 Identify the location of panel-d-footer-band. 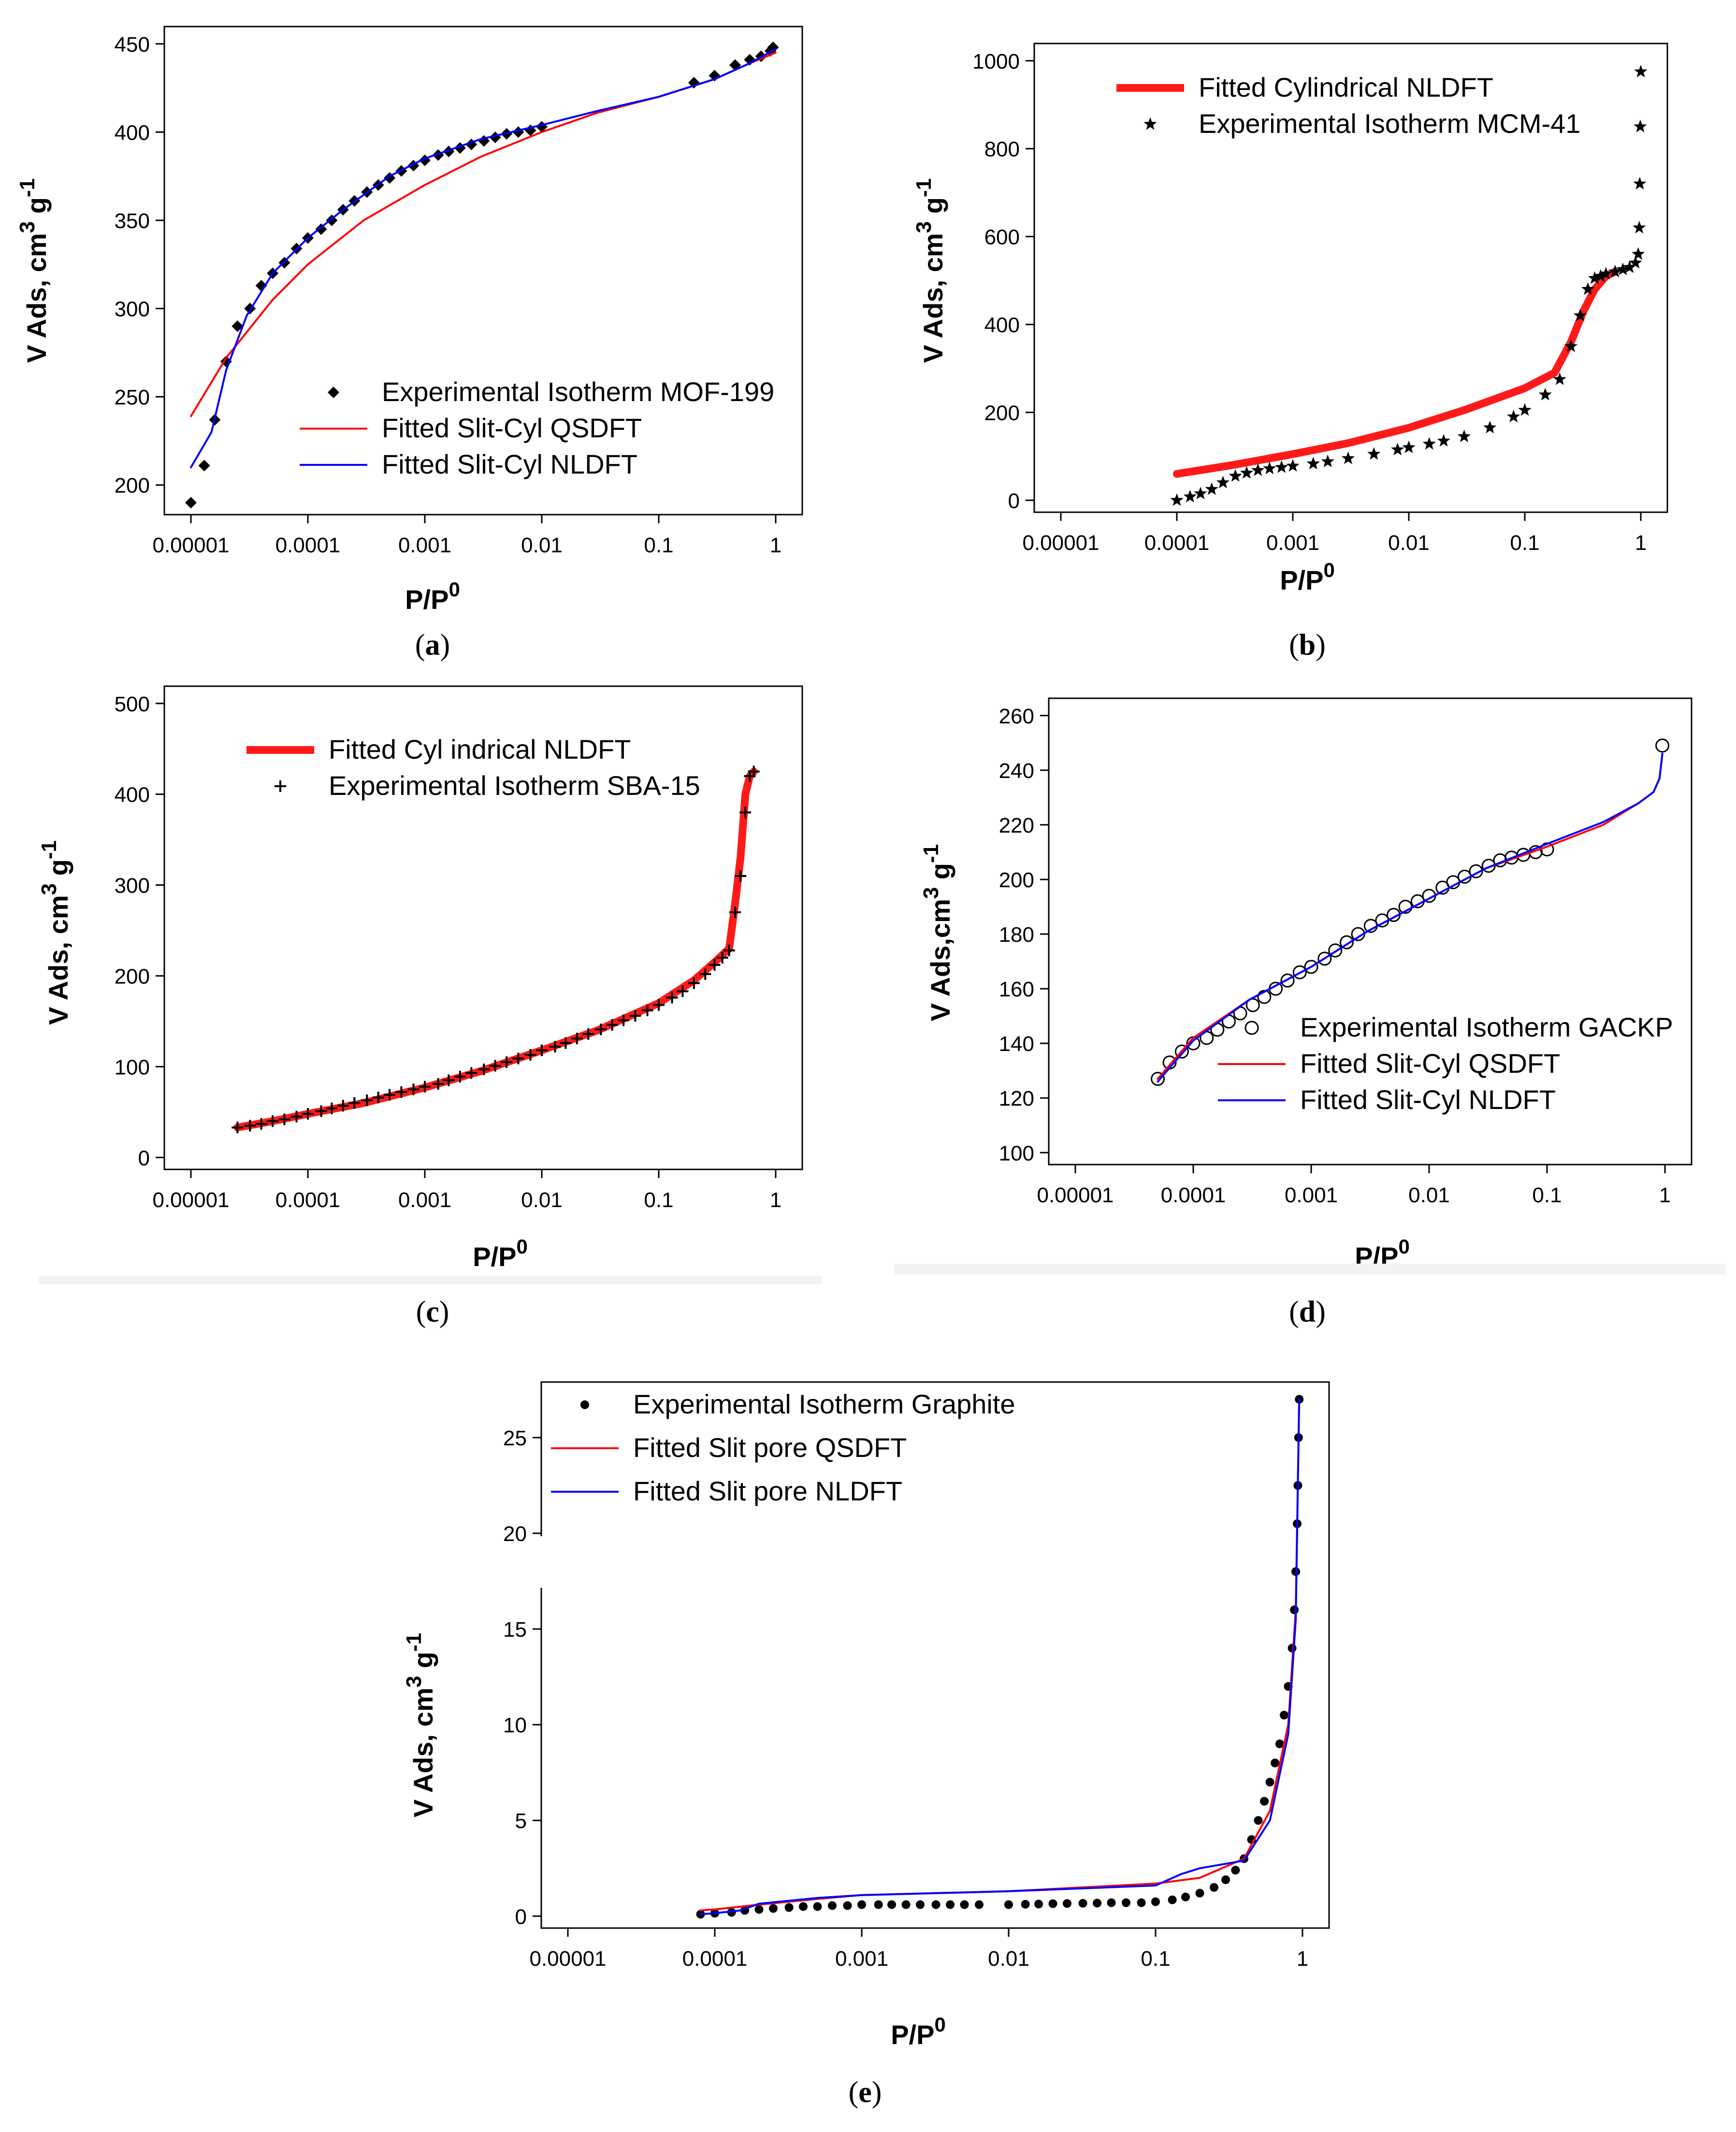
(1309, 1269).